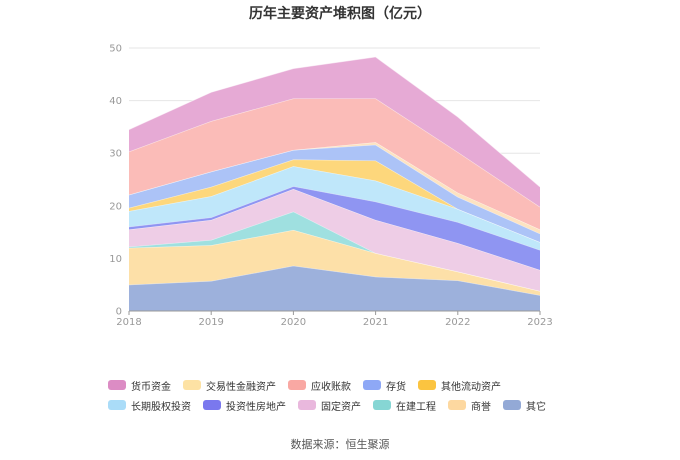  What do you see at coordinates (334, 288) in the screenshot?
I see `area-其它` at bounding box center [334, 288].